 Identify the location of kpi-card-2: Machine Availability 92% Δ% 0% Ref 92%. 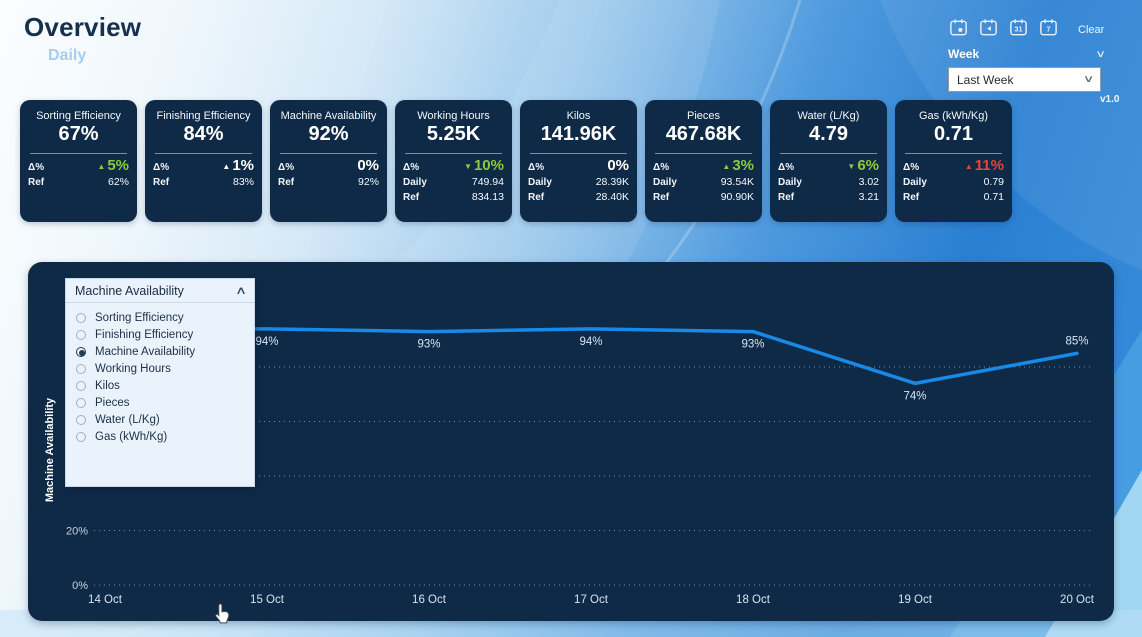
(328, 161).